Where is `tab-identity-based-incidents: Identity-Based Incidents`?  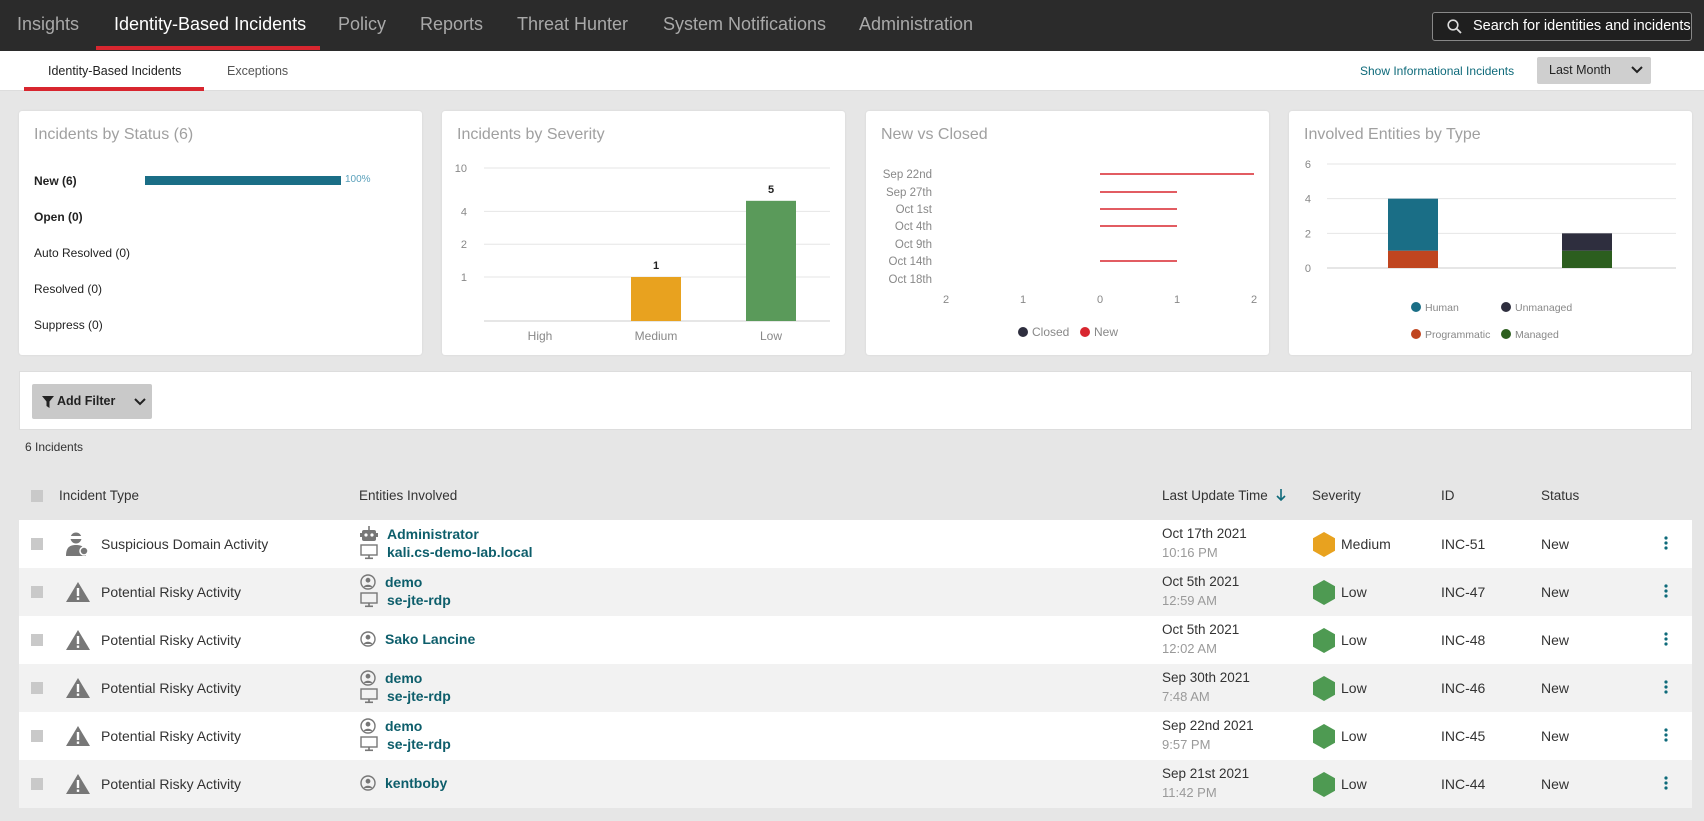 tab-identity-based-incidents: Identity-Based Incidents is located at coordinates (115, 71).